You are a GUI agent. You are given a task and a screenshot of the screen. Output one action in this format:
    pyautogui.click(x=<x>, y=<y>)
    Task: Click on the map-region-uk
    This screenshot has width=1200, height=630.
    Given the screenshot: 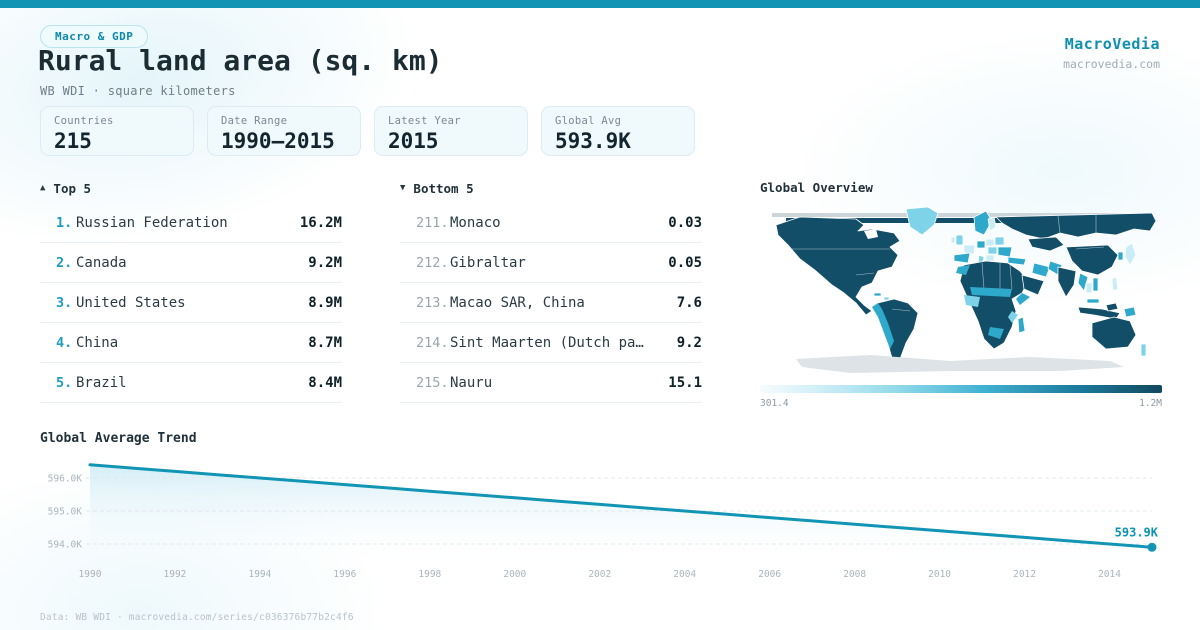 What is the action you would take?
    pyautogui.click(x=959, y=240)
    